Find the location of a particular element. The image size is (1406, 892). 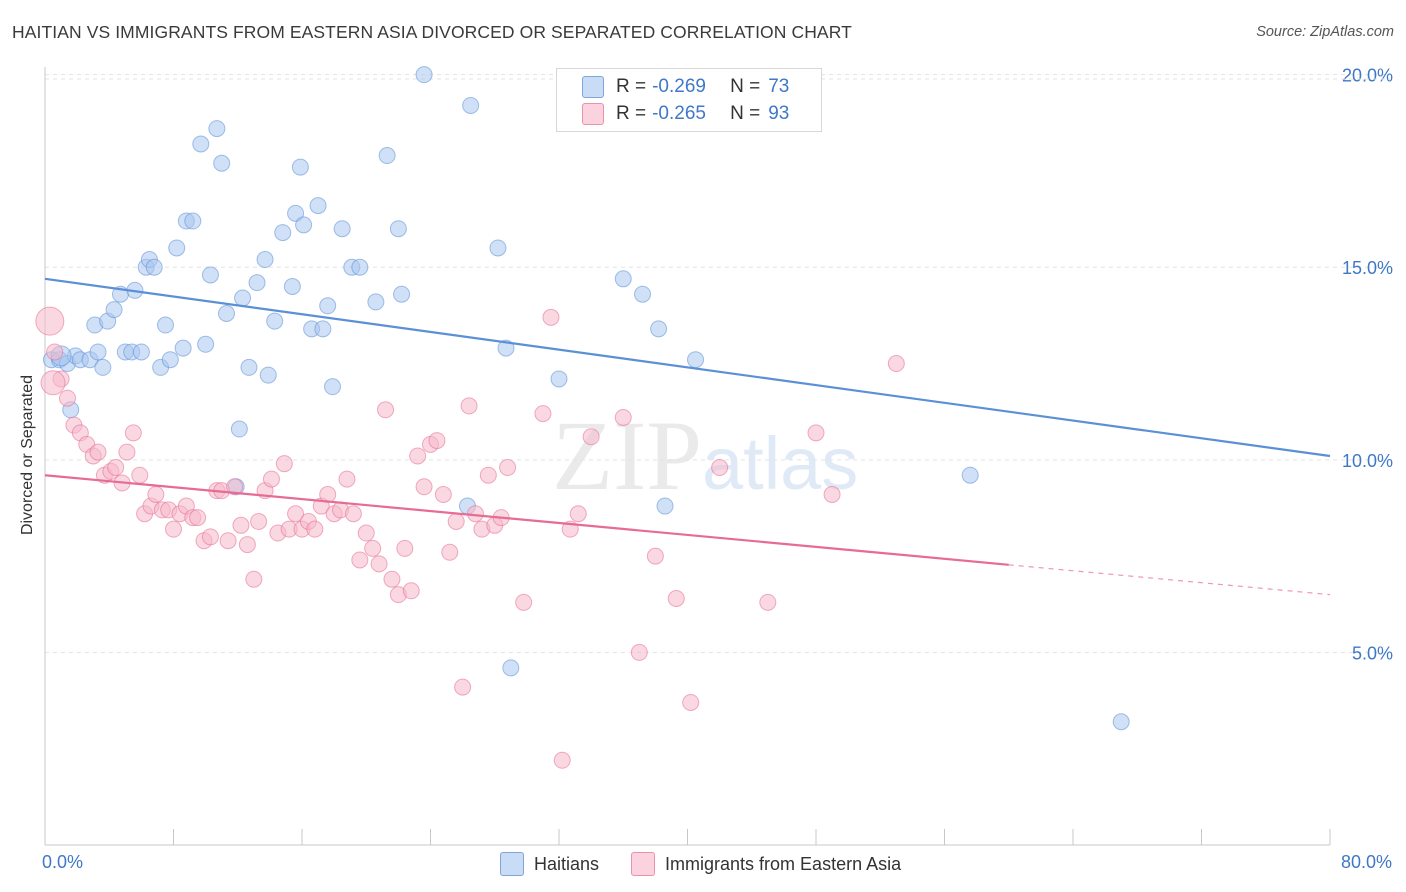

series-legend: Haitians Immigrants from Eastern Asia is located at coordinates (716, 864).